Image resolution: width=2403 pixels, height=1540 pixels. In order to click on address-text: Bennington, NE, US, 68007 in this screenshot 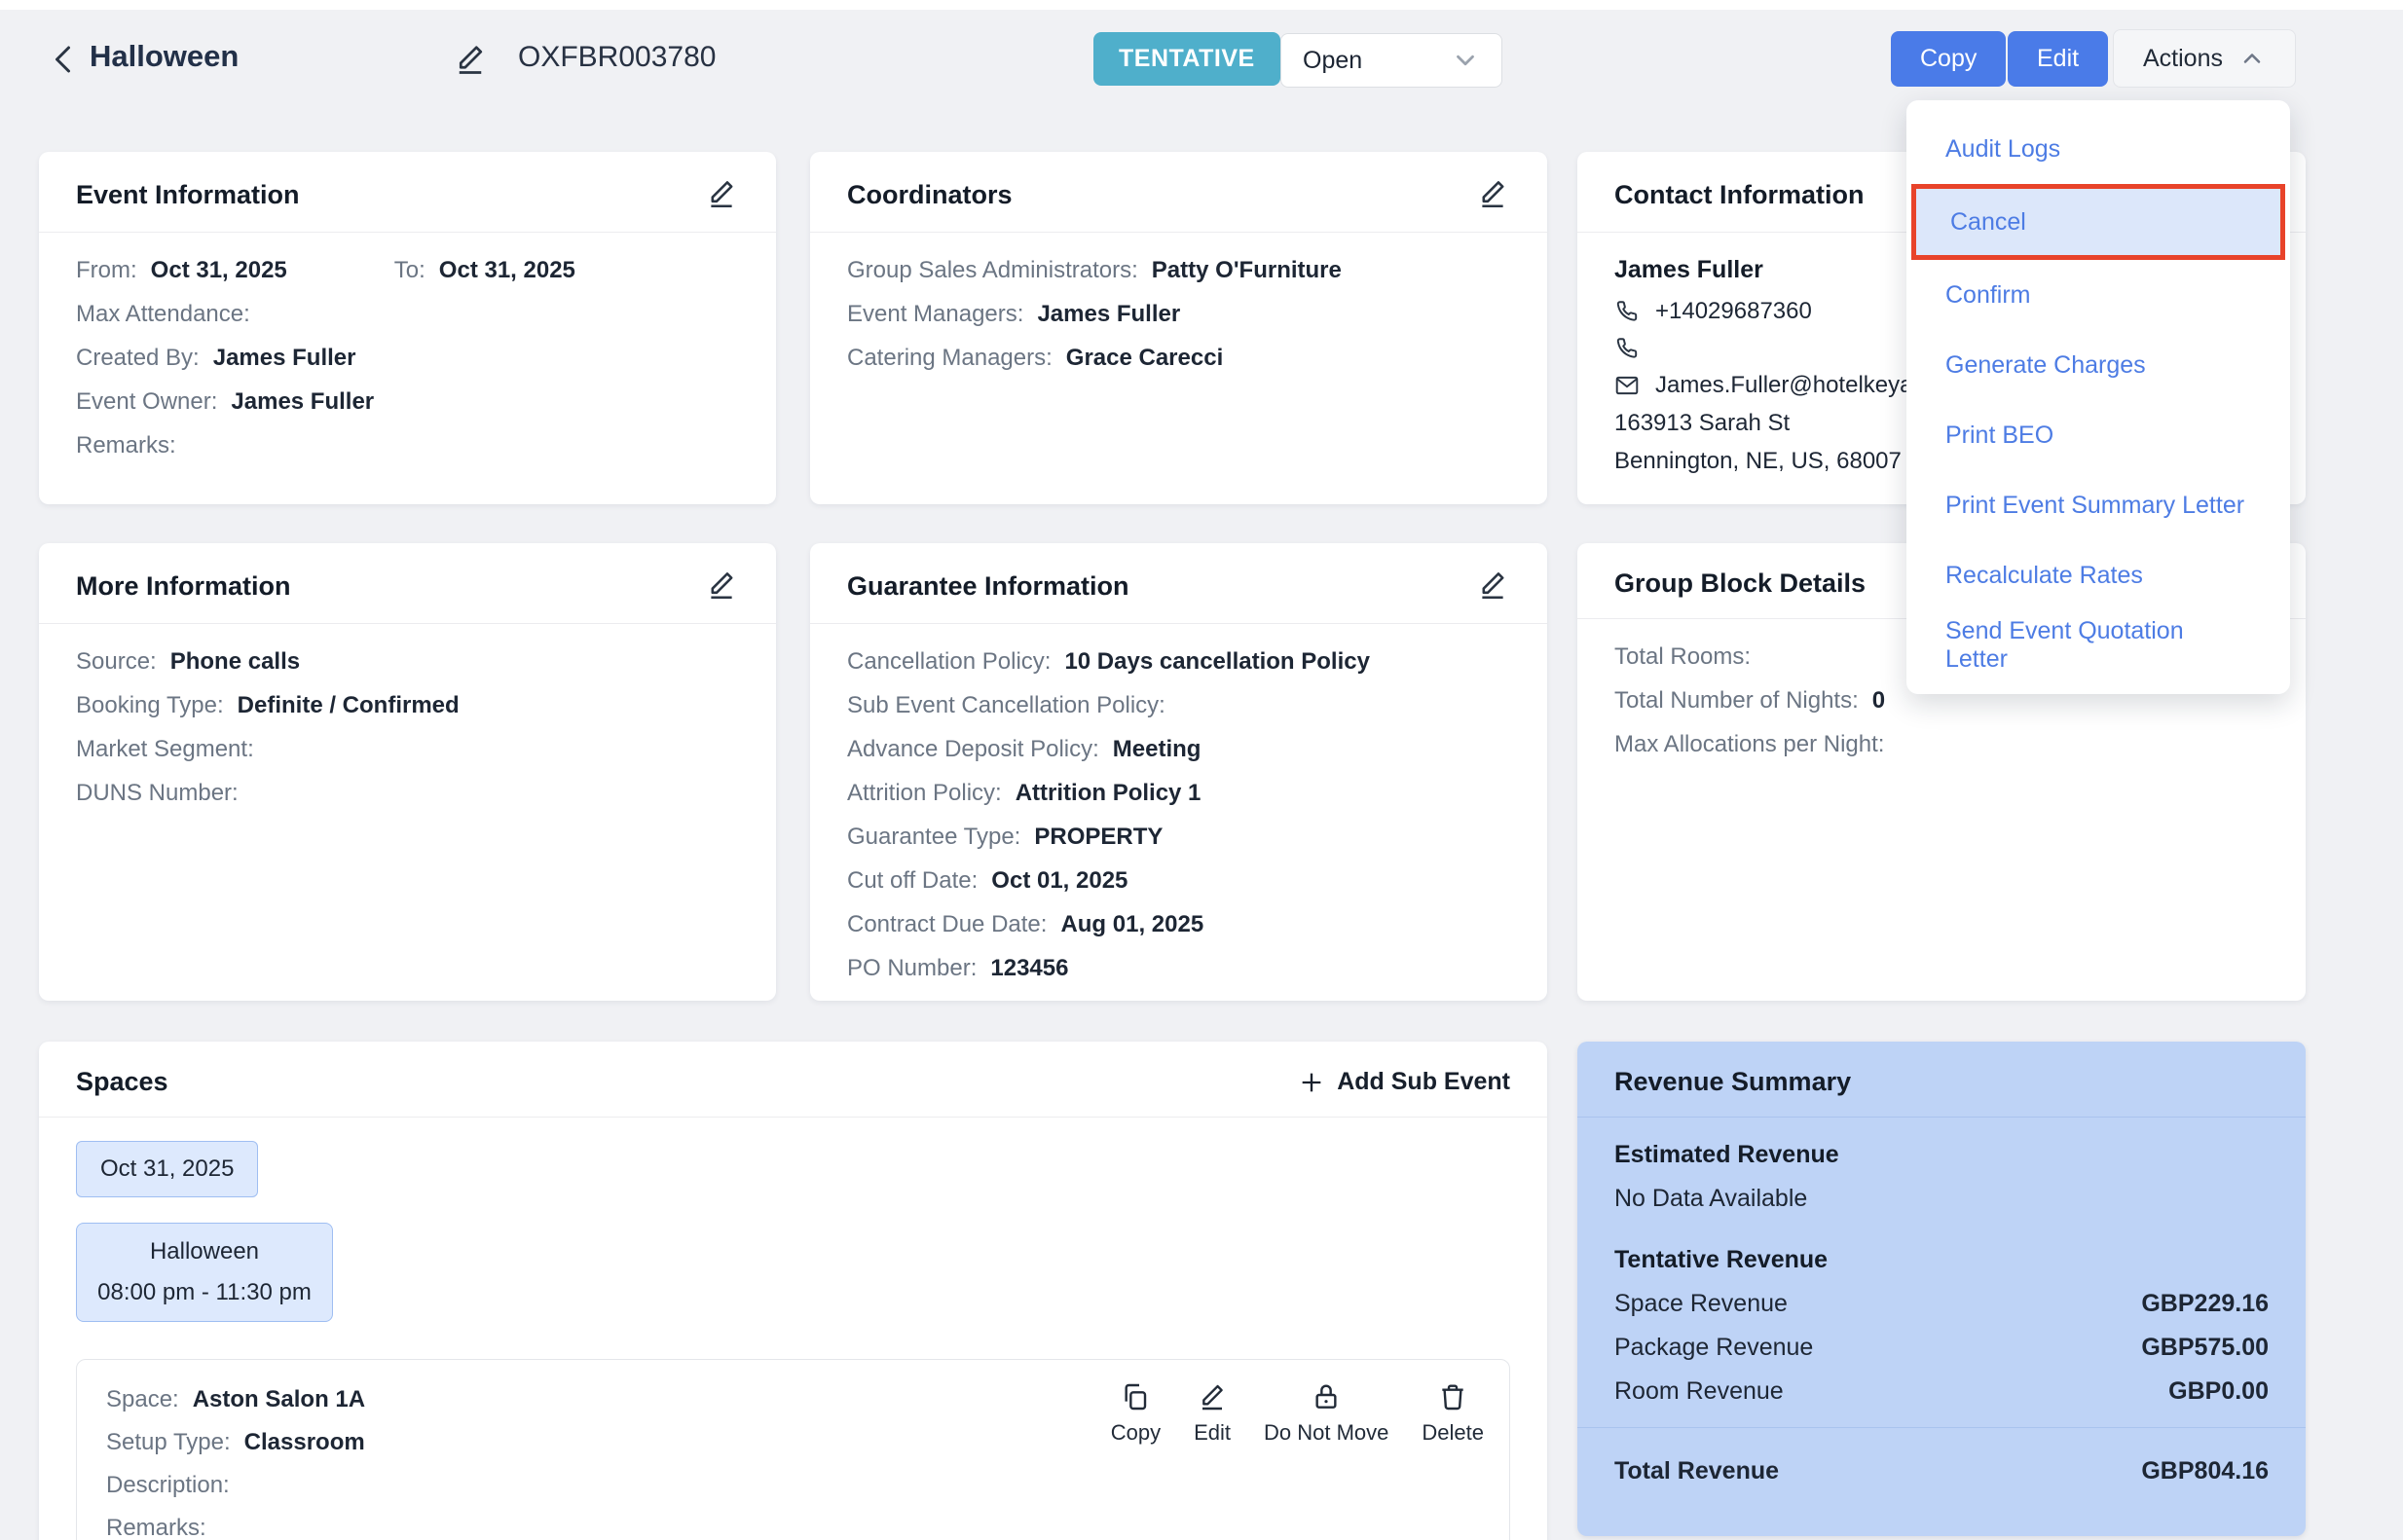, I will do `click(1758, 461)`.